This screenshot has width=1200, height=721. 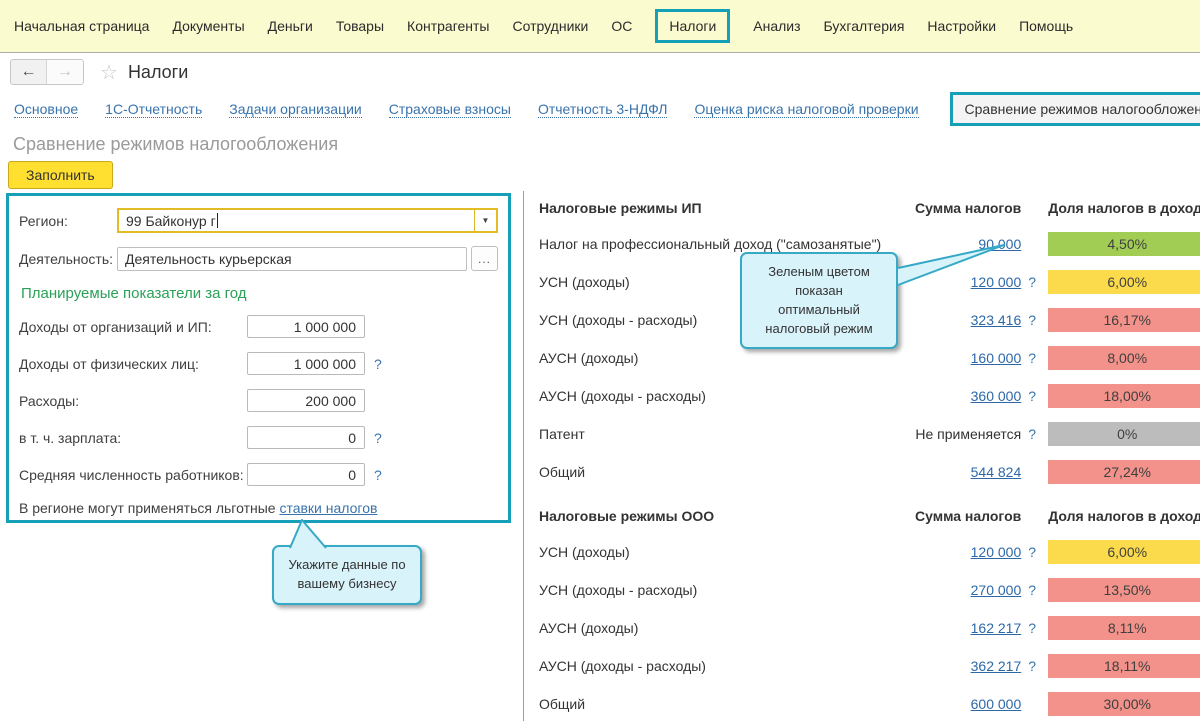 What do you see at coordinates (869, 628) in the screenshot?
I see `table-row: АУСН (доходы) 162 217 ? 8,11%` at bounding box center [869, 628].